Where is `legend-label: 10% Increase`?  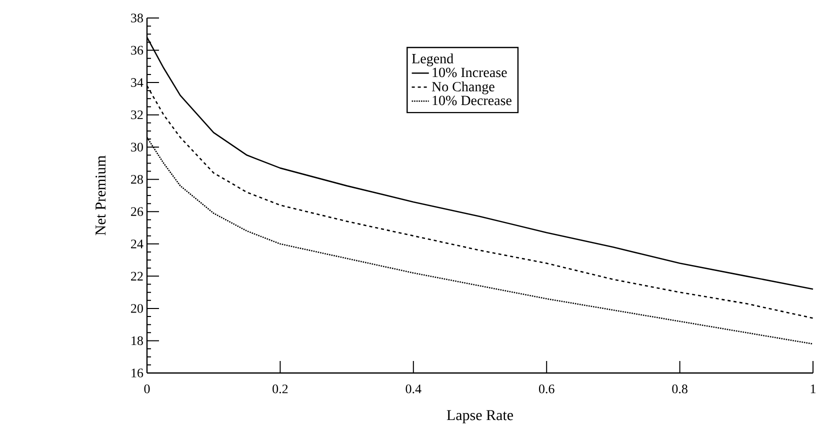
legend-label: 10% Increase is located at coordinates (469, 73).